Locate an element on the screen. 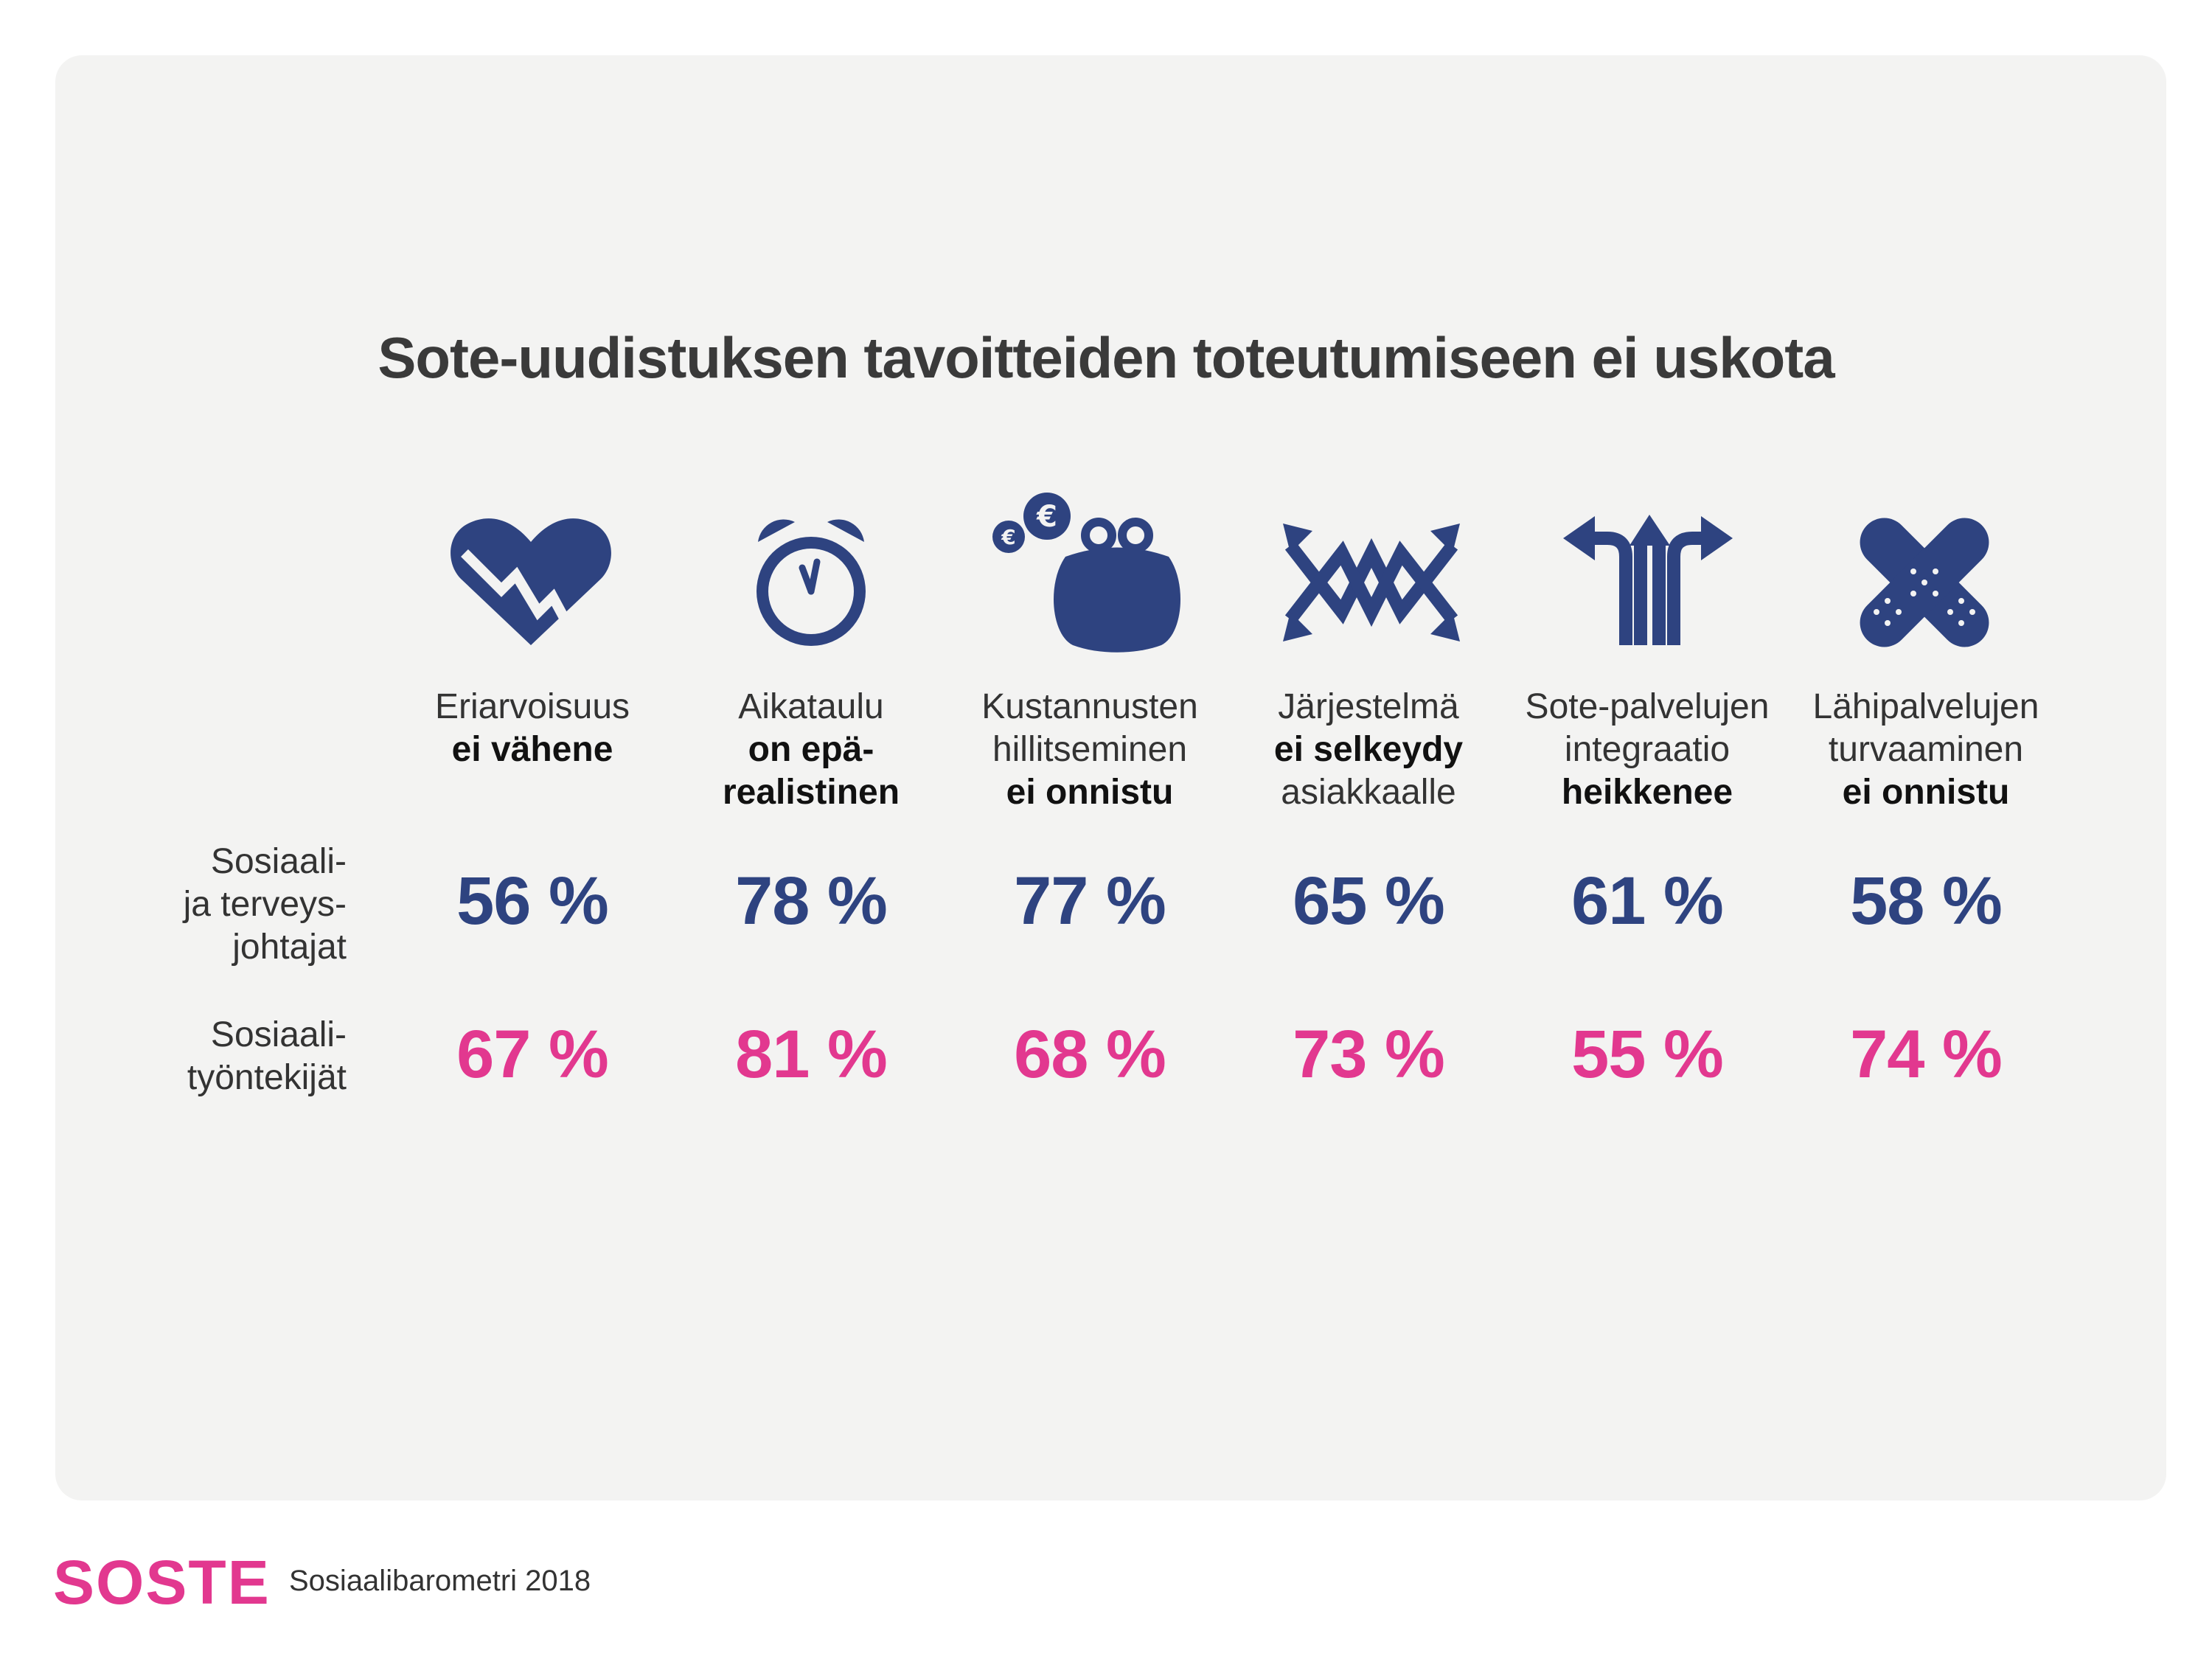 The image size is (2212, 1659). value-workers-integraatio: 55 % is located at coordinates (1647, 1054).